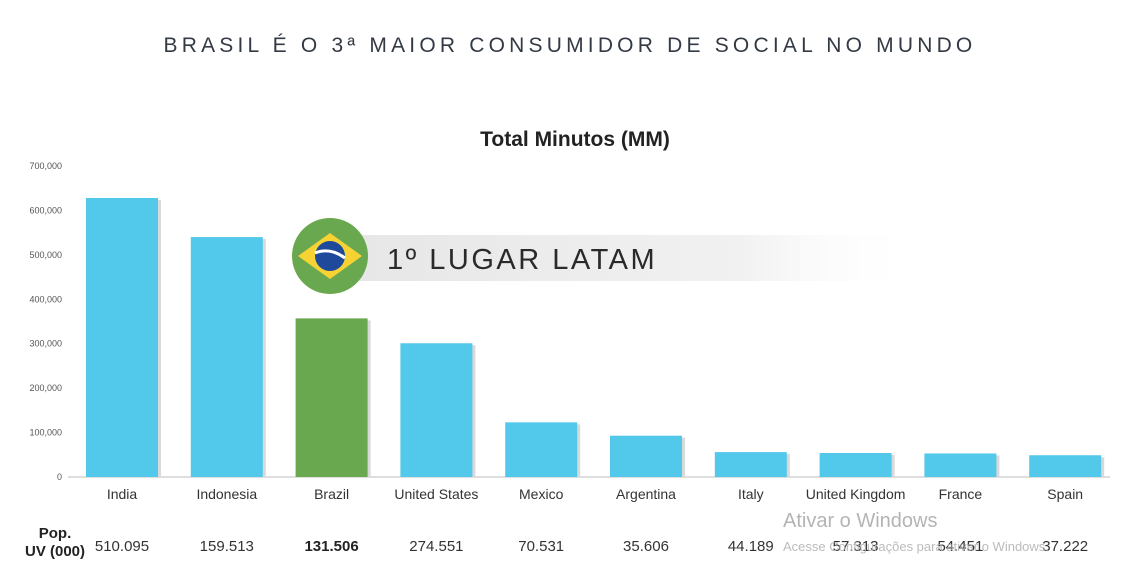  What do you see at coordinates (45, 255) in the screenshot?
I see `y-tick-label: 500,000` at bounding box center [45, 255].